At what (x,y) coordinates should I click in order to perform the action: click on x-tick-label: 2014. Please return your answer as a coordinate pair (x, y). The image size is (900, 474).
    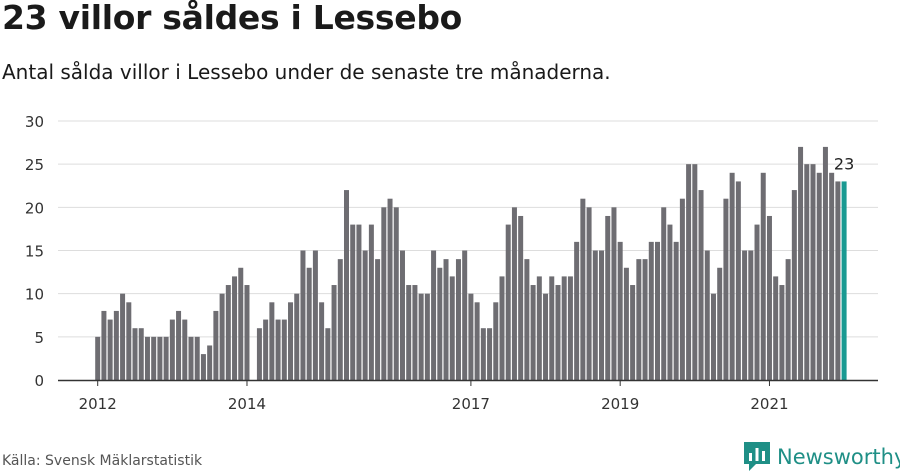
    Looking at the image, I should click on (247, 404).